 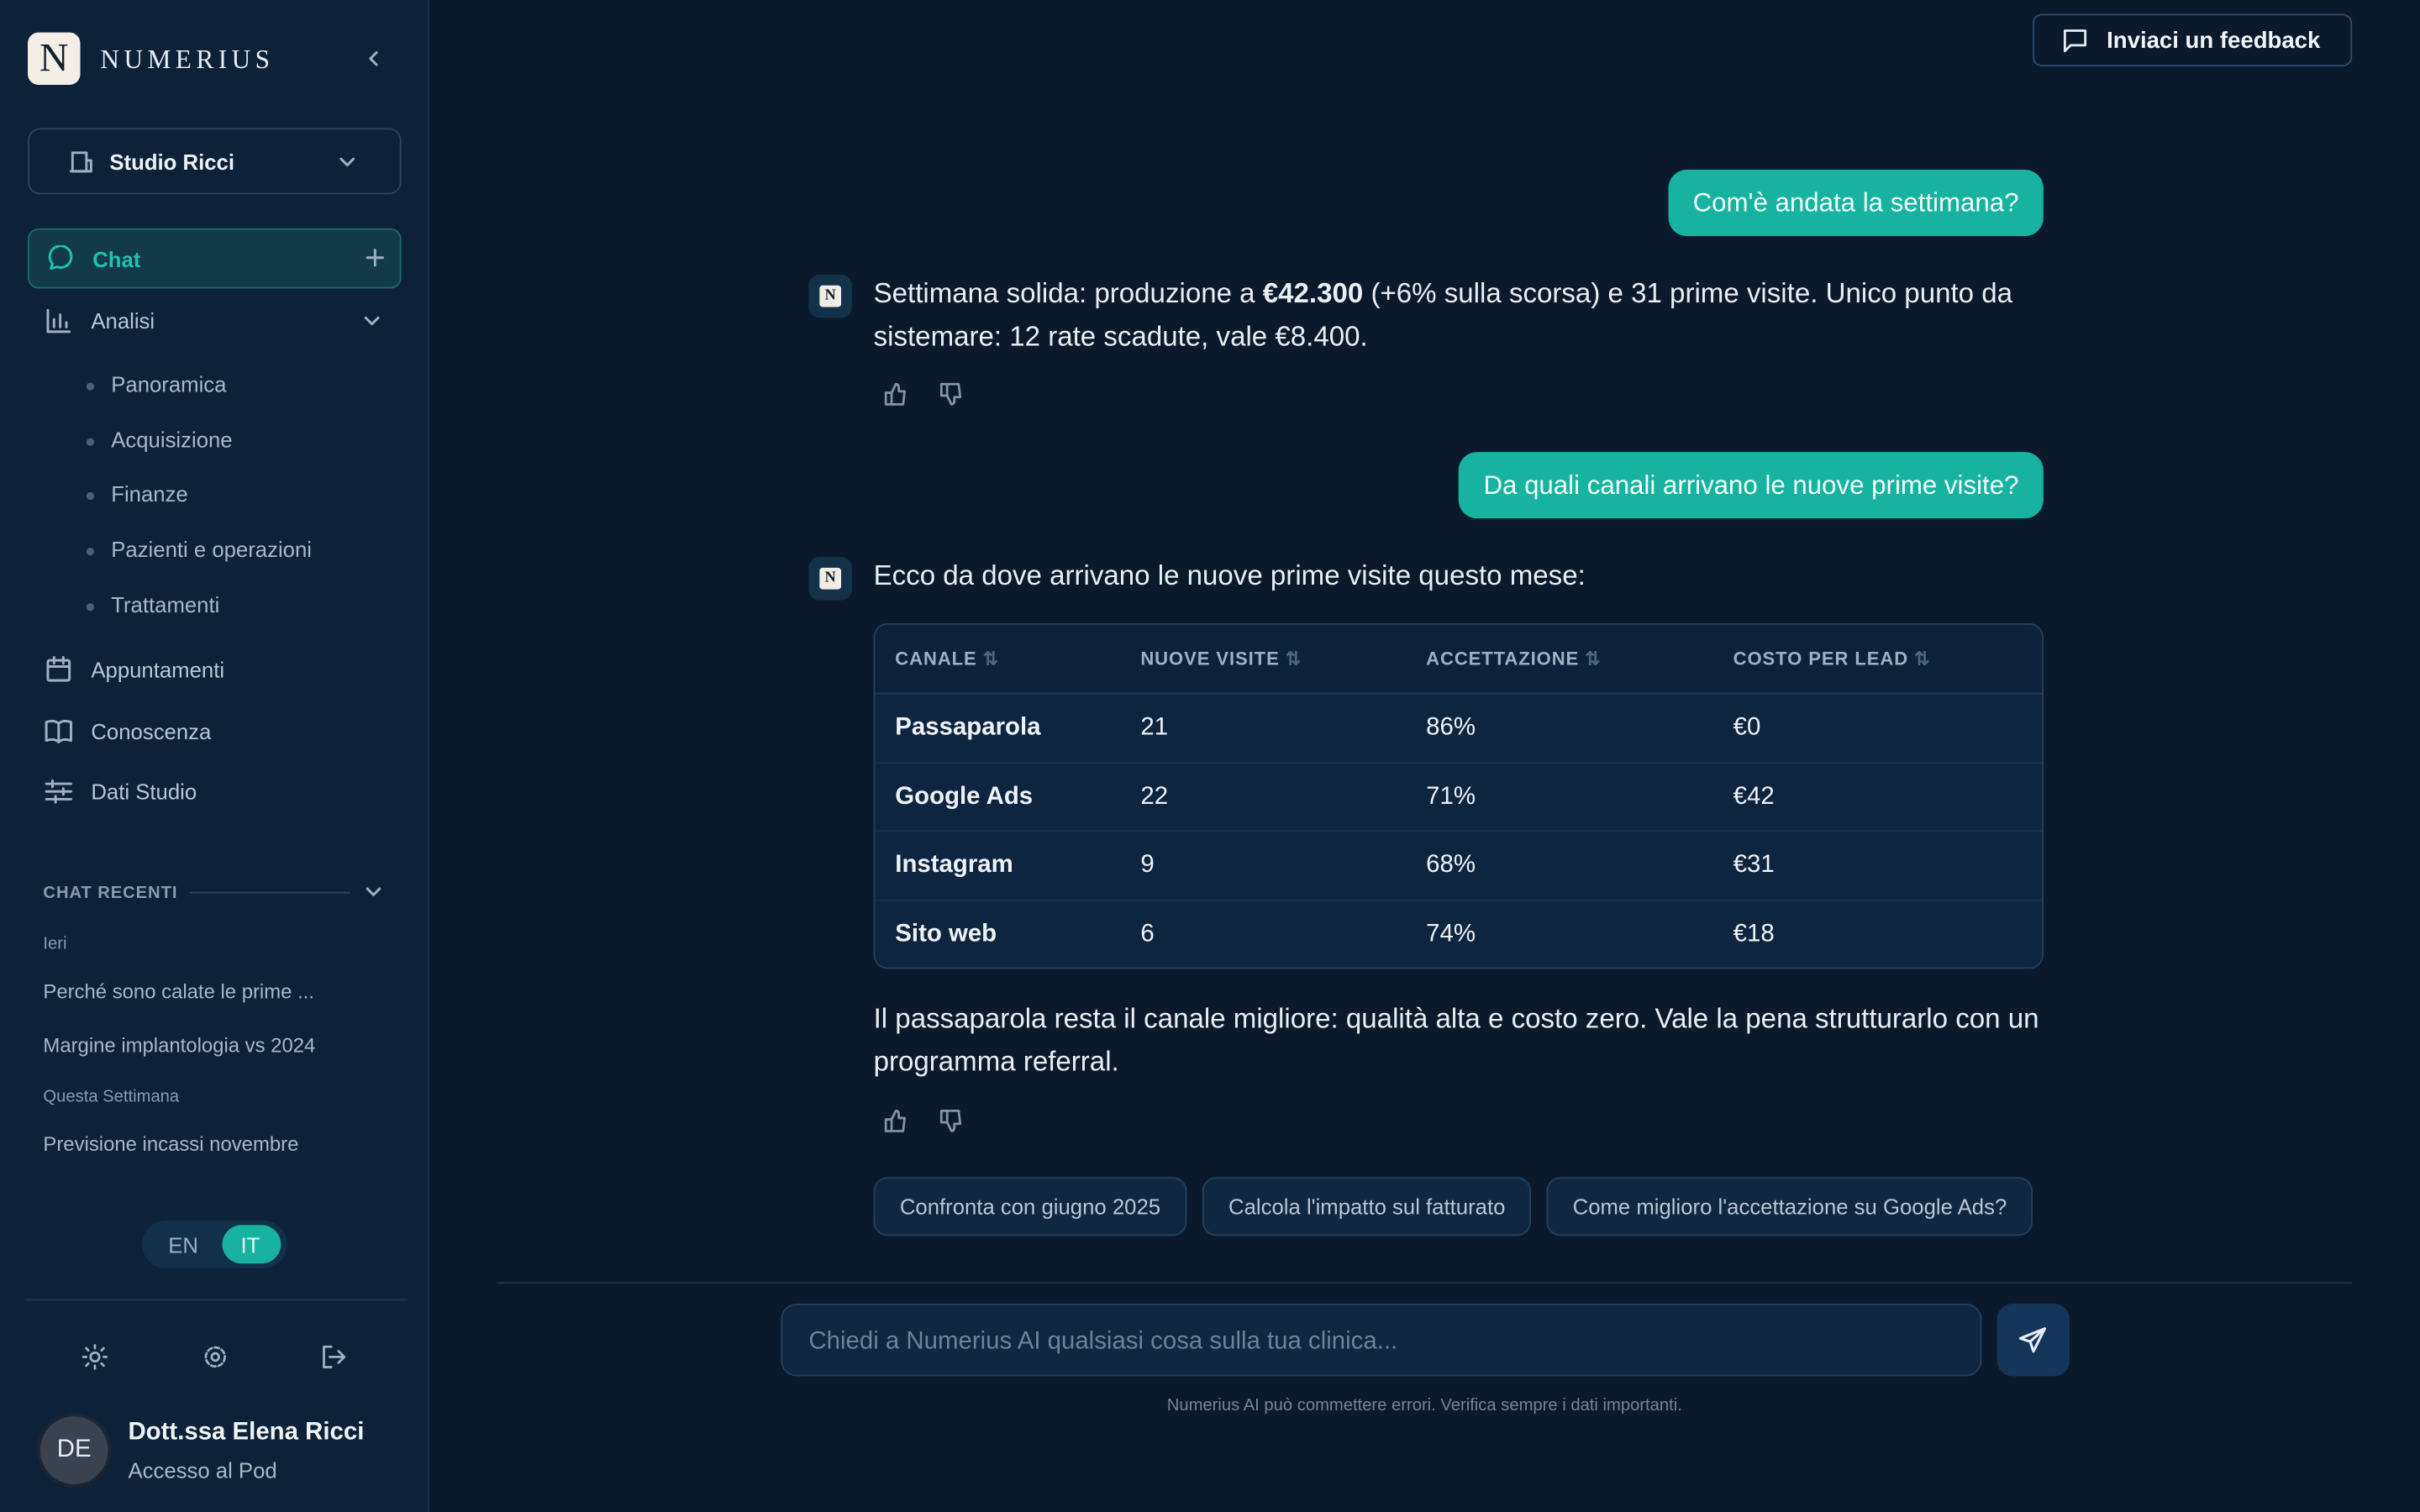 I want to click on workspace-name: Studio Ricci, so click(x=172, y=162).